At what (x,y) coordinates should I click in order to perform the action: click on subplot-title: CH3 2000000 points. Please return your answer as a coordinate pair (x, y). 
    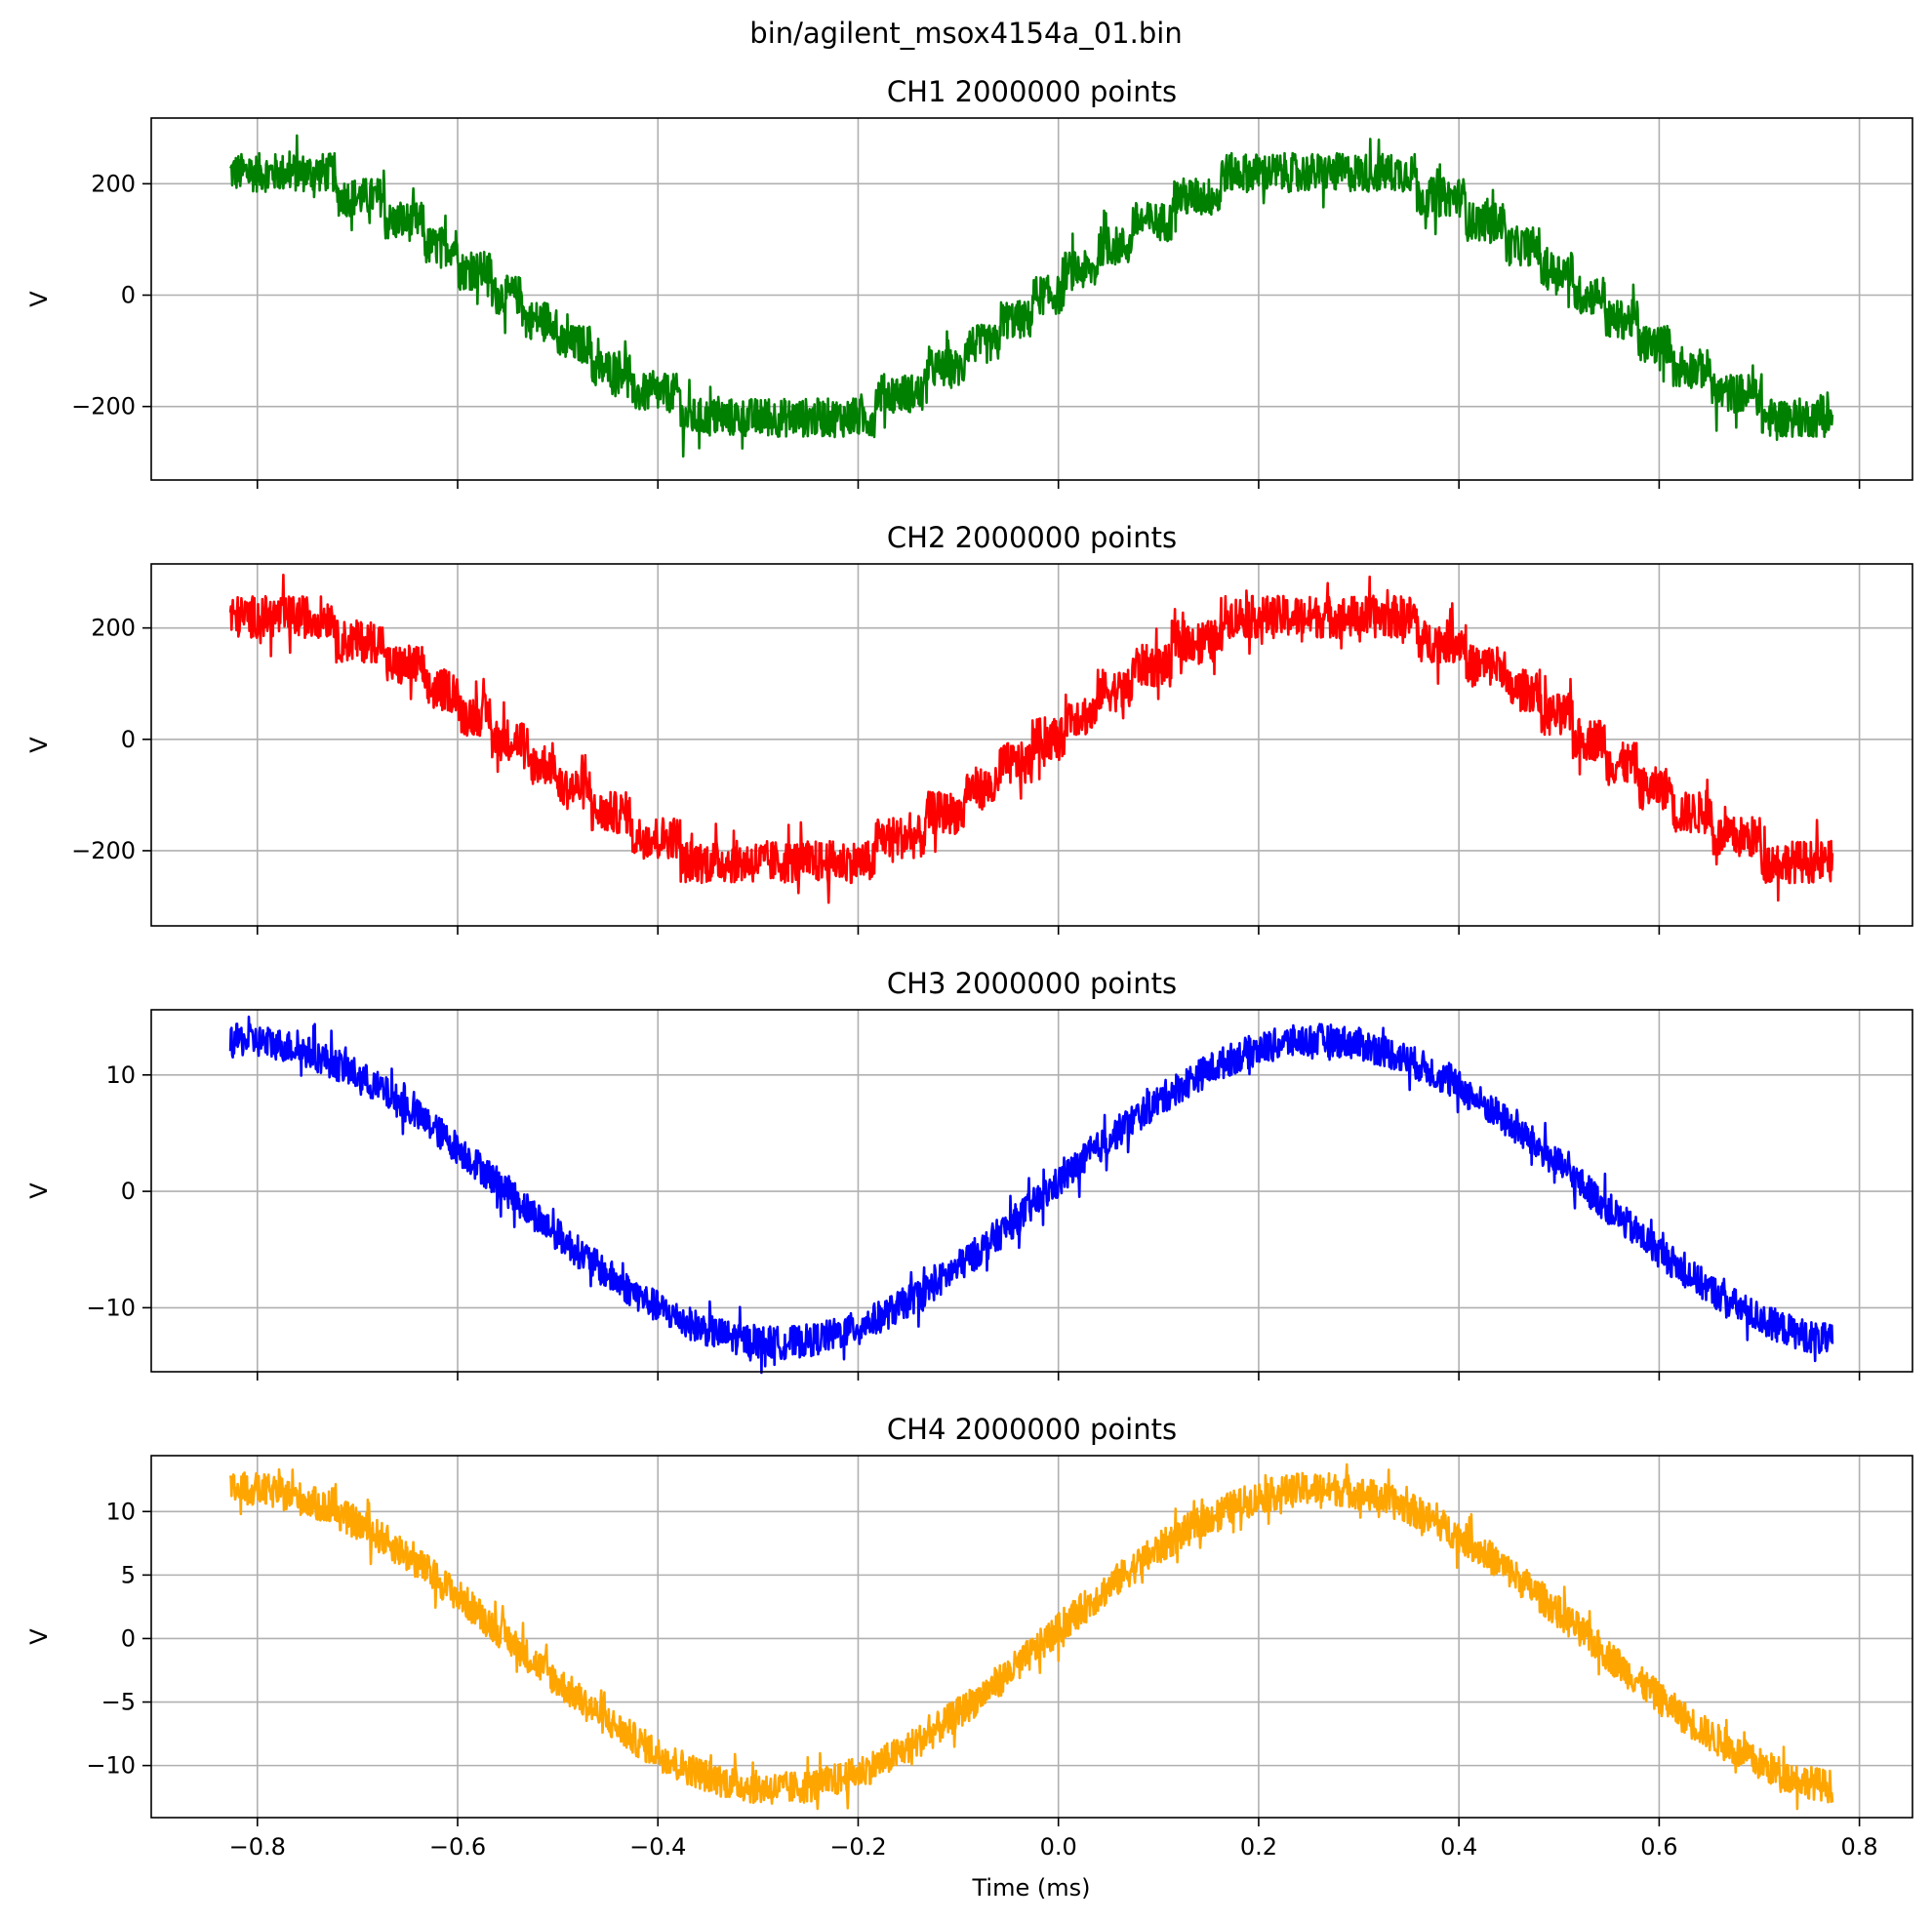
    Looking at the image, I should click on (1032, 983).